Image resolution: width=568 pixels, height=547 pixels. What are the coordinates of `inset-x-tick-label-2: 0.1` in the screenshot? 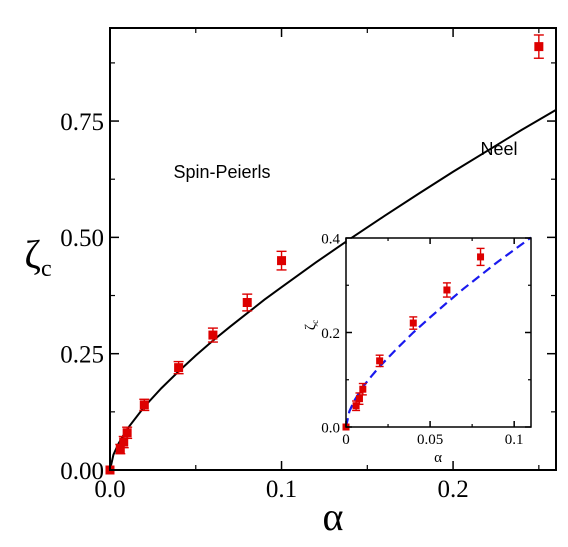 It's located at (514, 440).